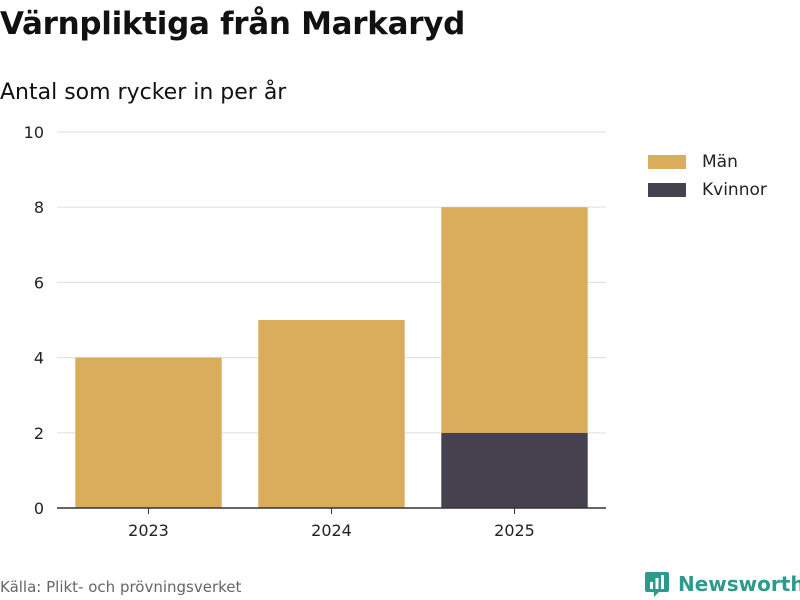 The image size is (800, 600). What do you see at coordinates (667, 162) in the screenshot?
I see `legend-swatch-man` at bounding box center [667, 162].